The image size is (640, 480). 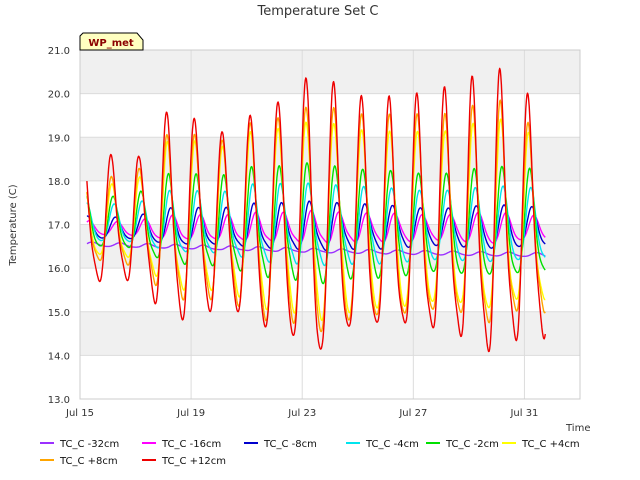 I want to click on badge-label: WP_met, so click(x=111, y=43).